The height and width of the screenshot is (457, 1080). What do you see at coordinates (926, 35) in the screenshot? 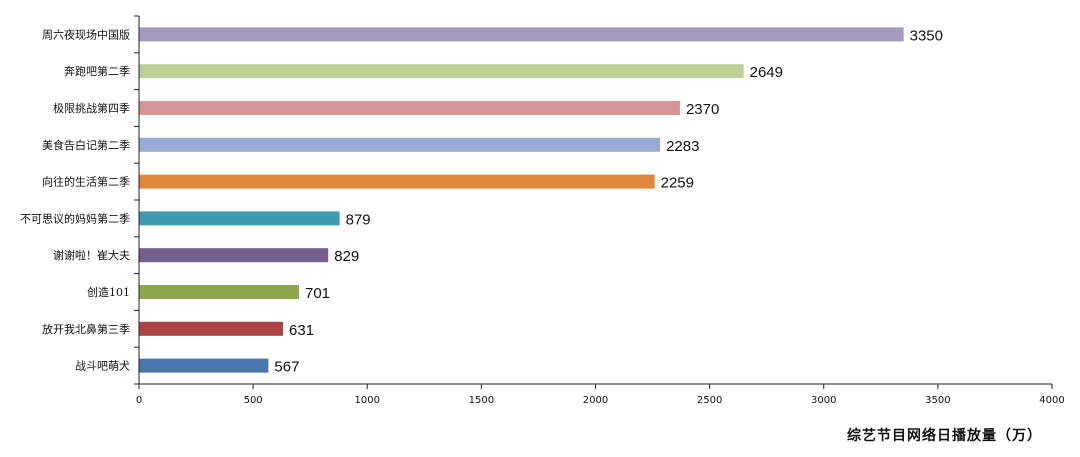
I see `value-label-0: 3350` at bounding box center [926, 35].